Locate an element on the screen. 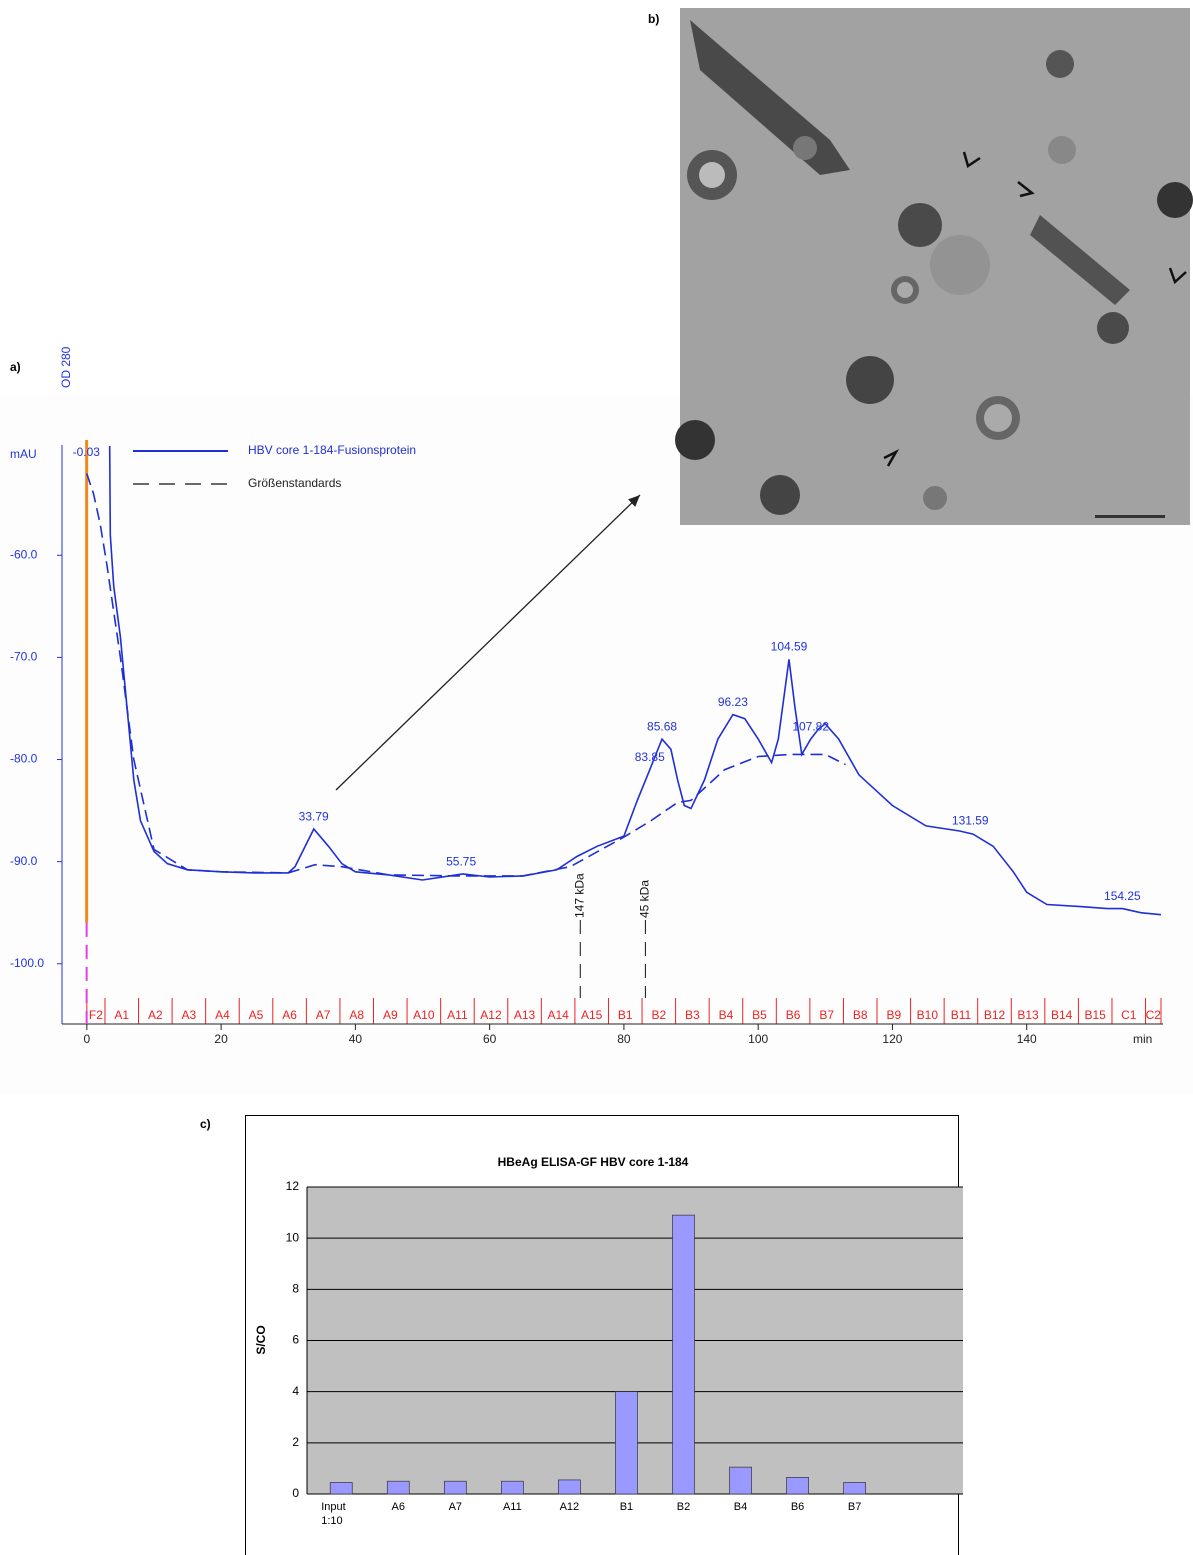 The height and width of the screenshot is (1555, 1193). x-tick-label-box: B4 is located at coordinates (740, 1507).